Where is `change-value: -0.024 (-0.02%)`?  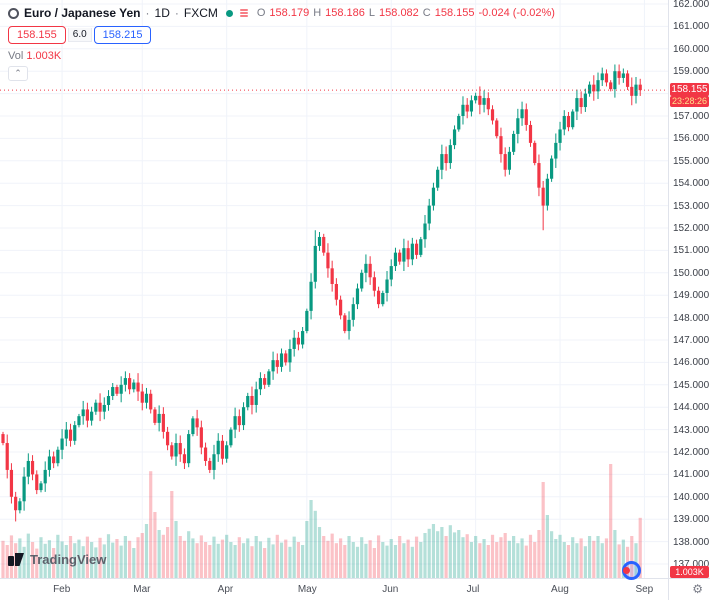 change-value: -0.024 (-0.02%) is located at coordinates (516, 13).